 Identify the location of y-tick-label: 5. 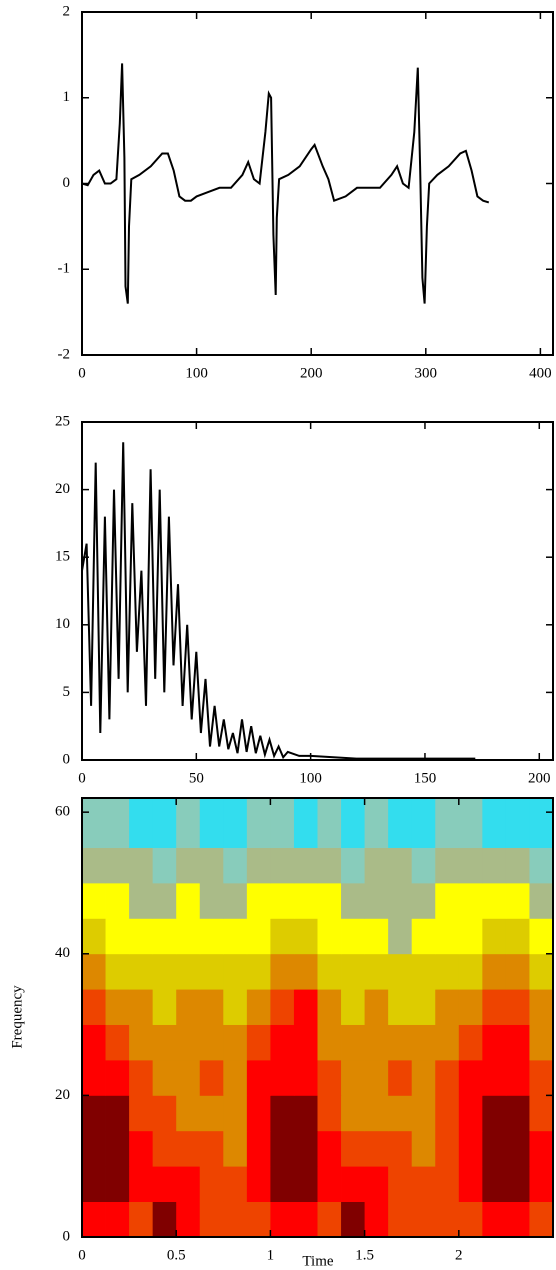
(67, 692).